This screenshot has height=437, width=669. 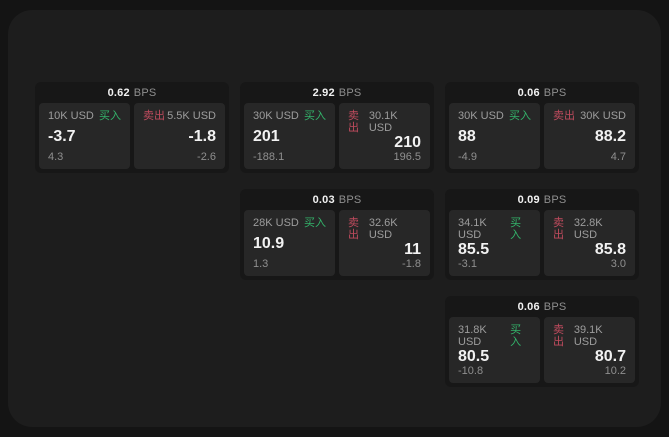 I want to click on buy-delta: -3.1, so click(x=467, y=264).